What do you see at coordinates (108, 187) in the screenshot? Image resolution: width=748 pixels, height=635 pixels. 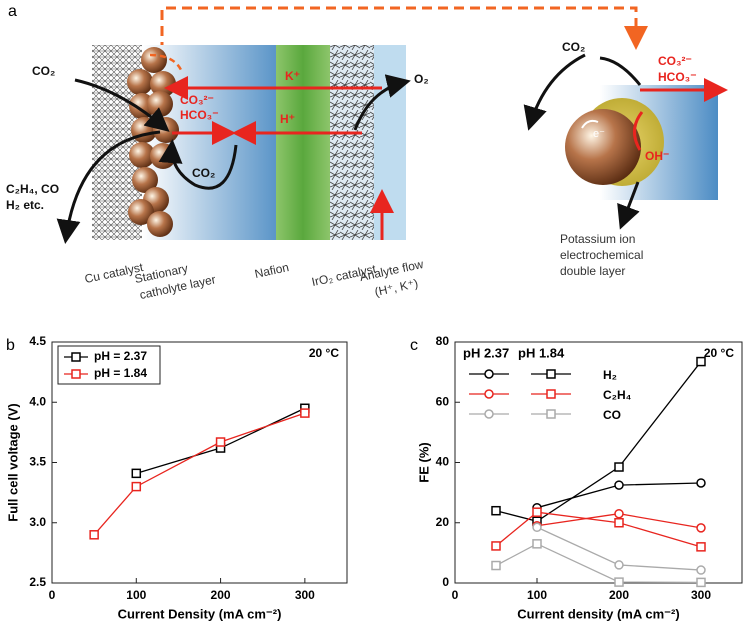 I see `product-arrow` at bounding box center [108, 187].